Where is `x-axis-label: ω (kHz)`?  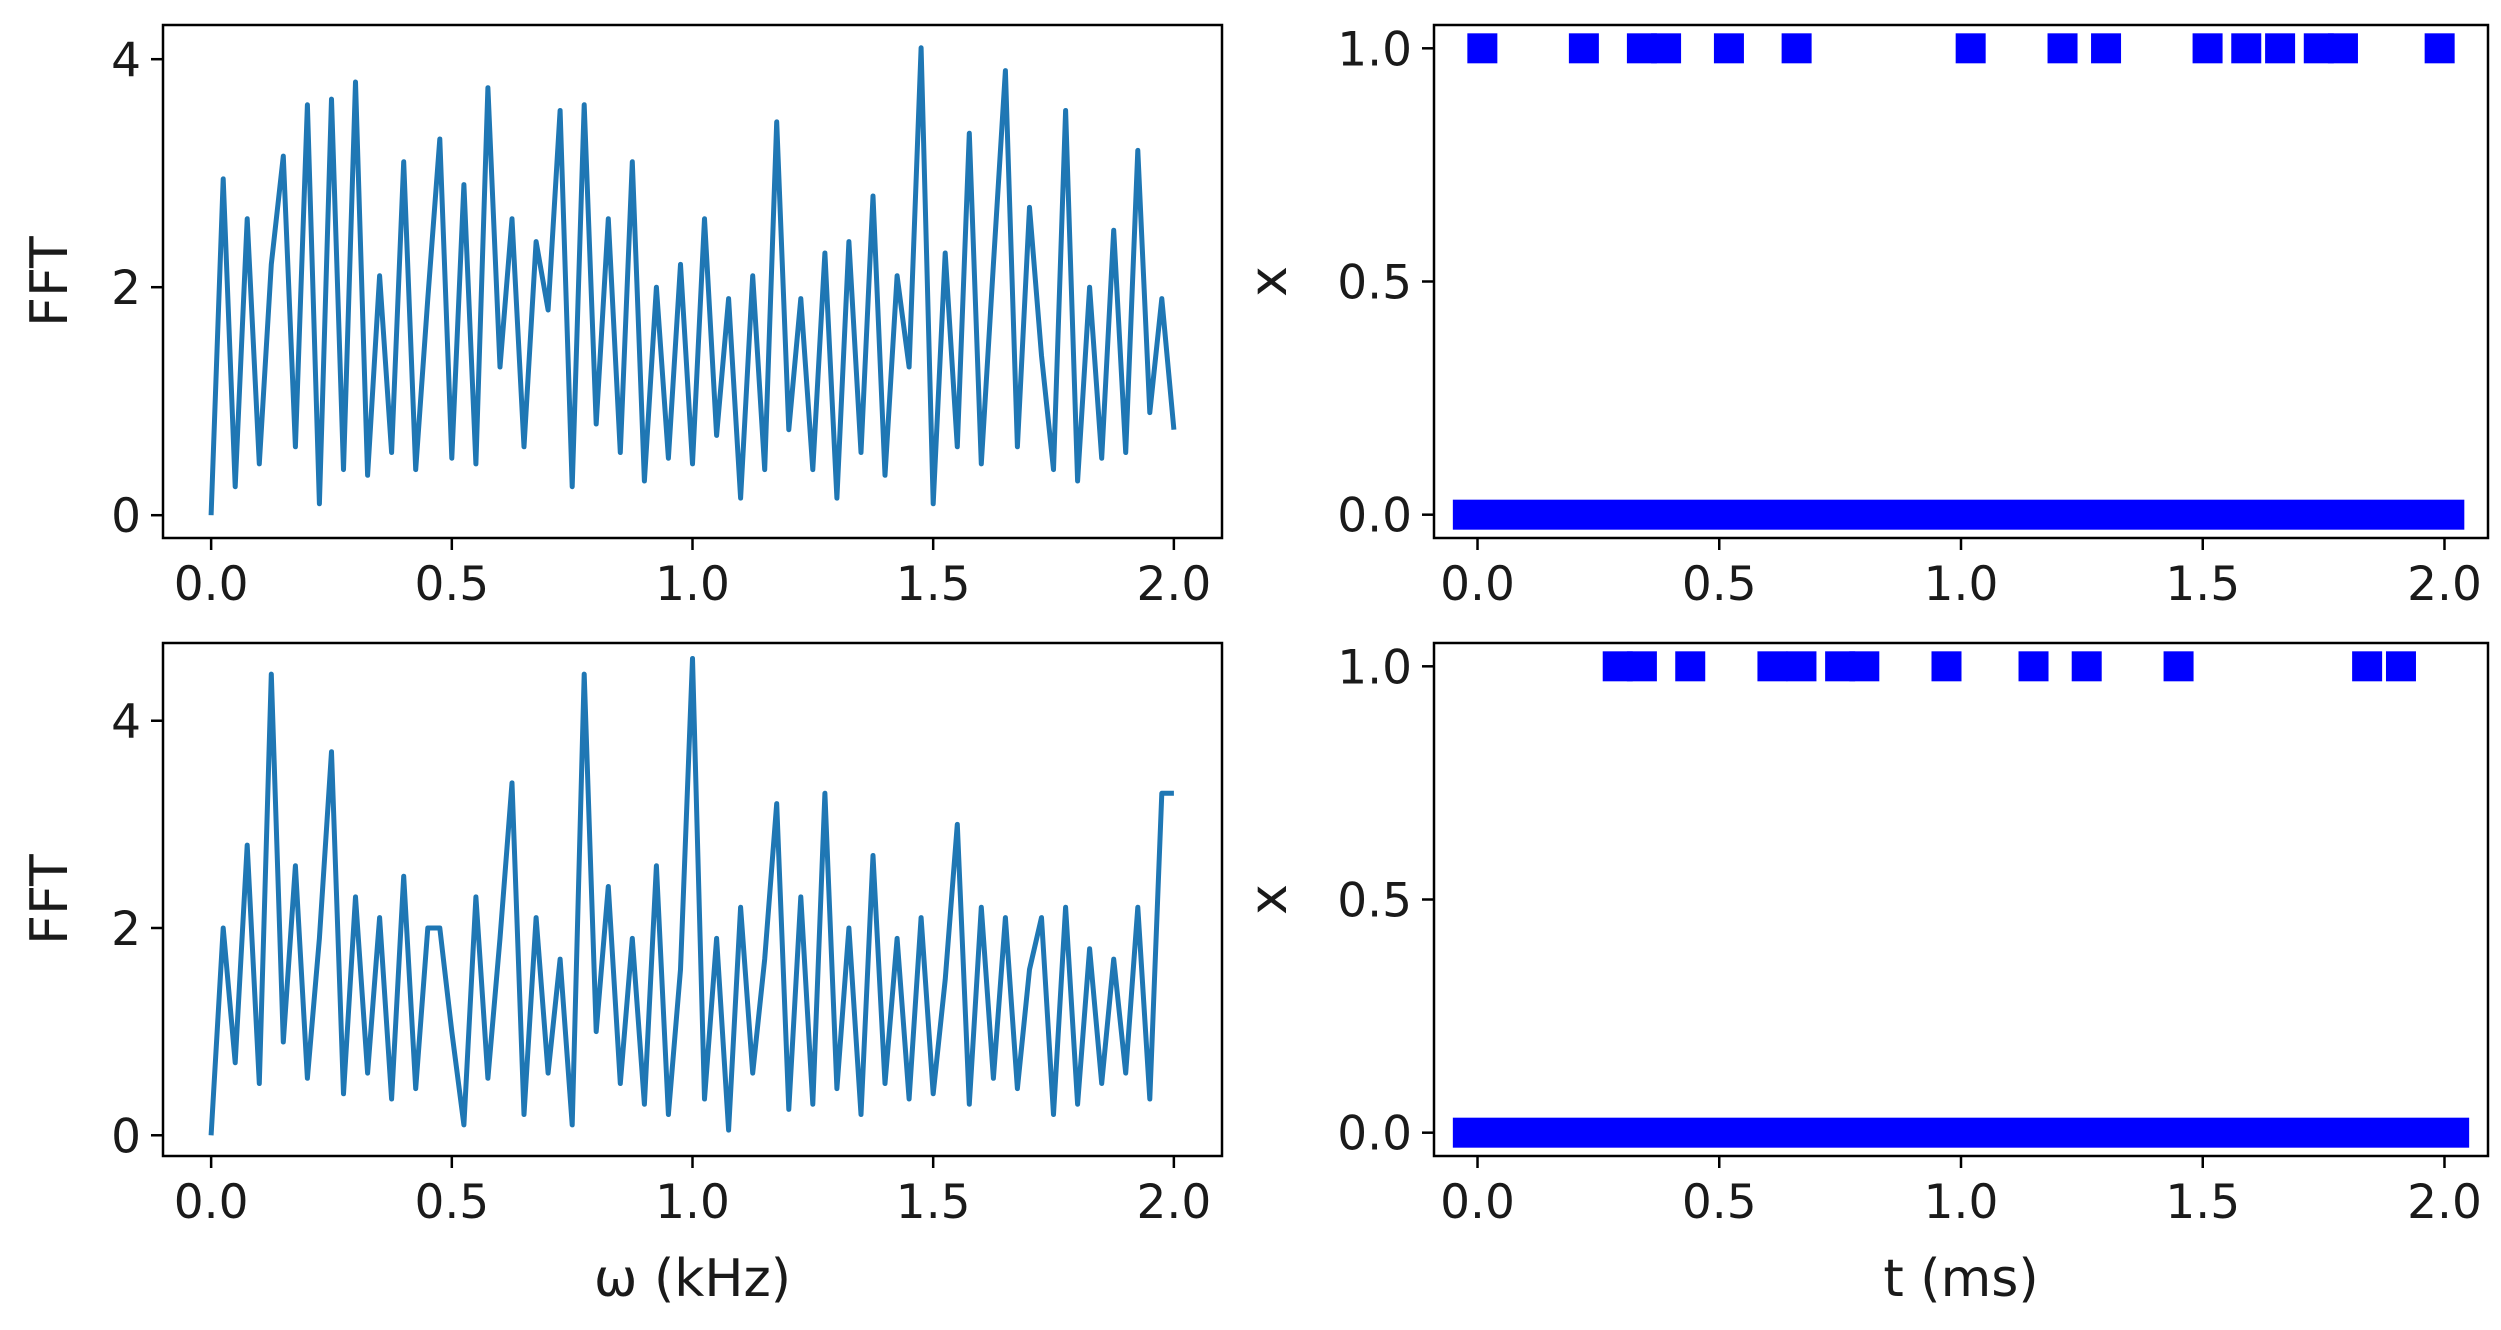 x-axis-label: ω (kHz) is located at coordinates (692, 1279).